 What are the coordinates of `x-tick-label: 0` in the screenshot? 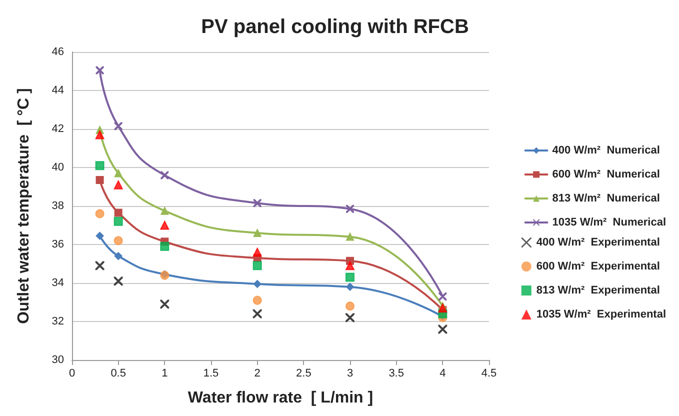 It's located at (72, 374).